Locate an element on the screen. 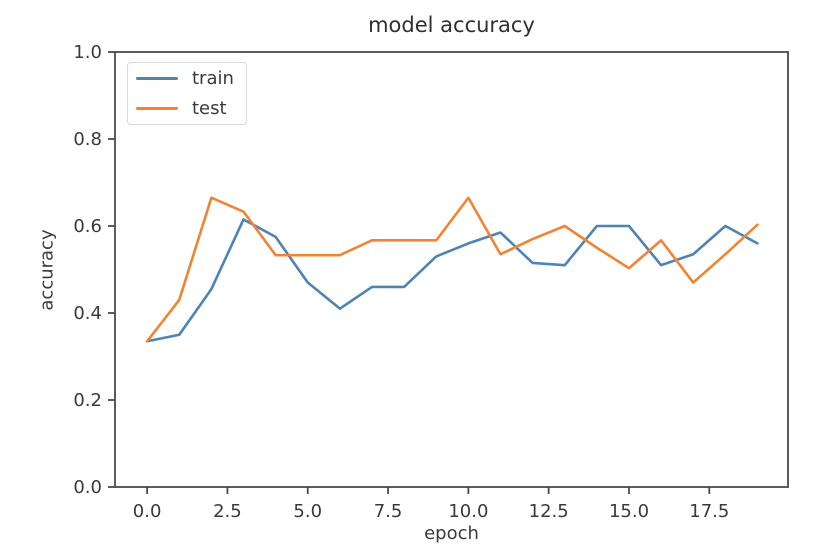 Image resolution: width=840 pixels, height=548 pixels. legend-label-test: test is located at coordinates (209, 108).